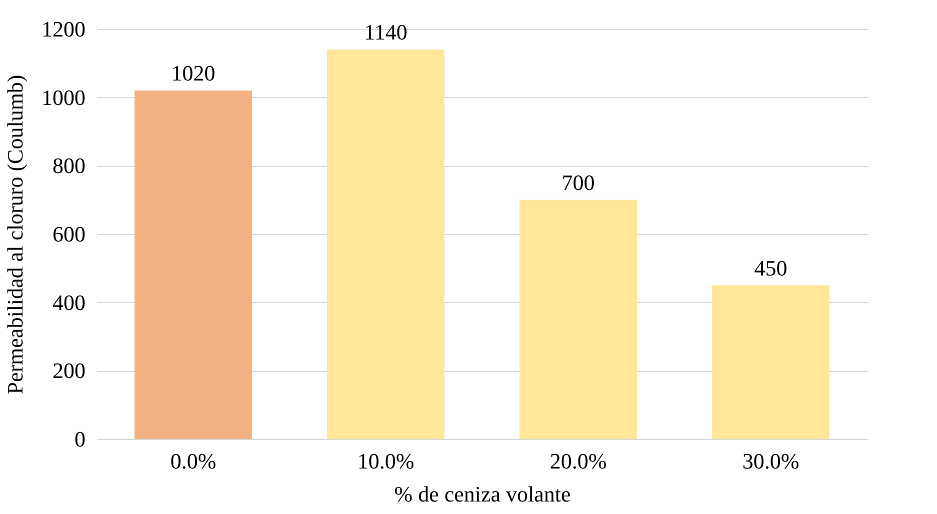  I want to click on y-tick-label: 600, so click(69, 234).